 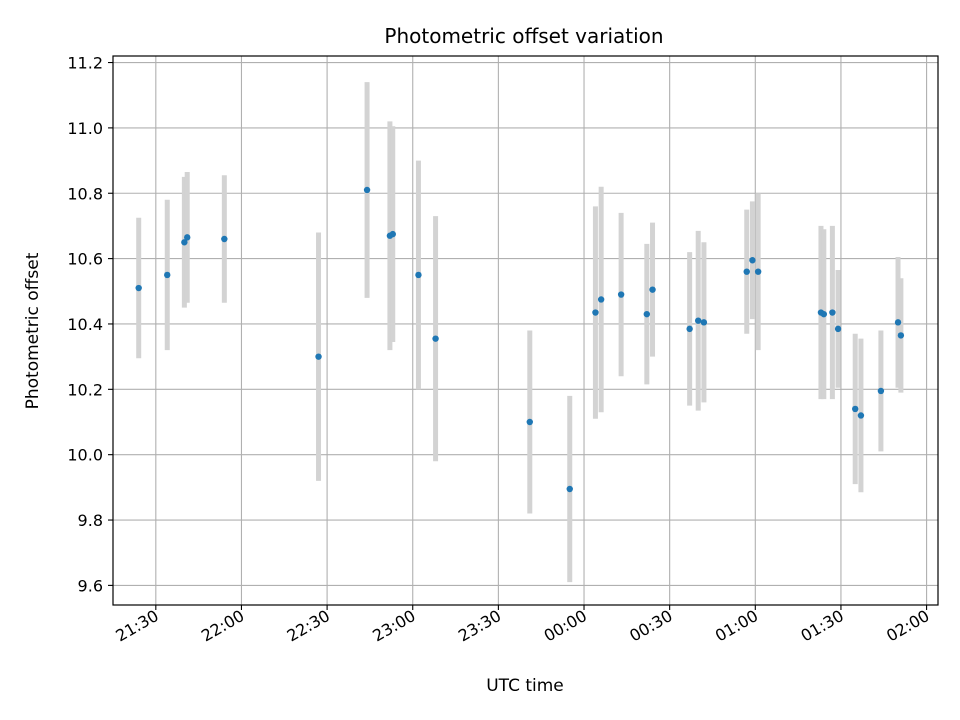 What do you see at coordinates (85, 324) in the screenshot?
I see `y-tick-label: 10.4` at bounding box center [85, 324].